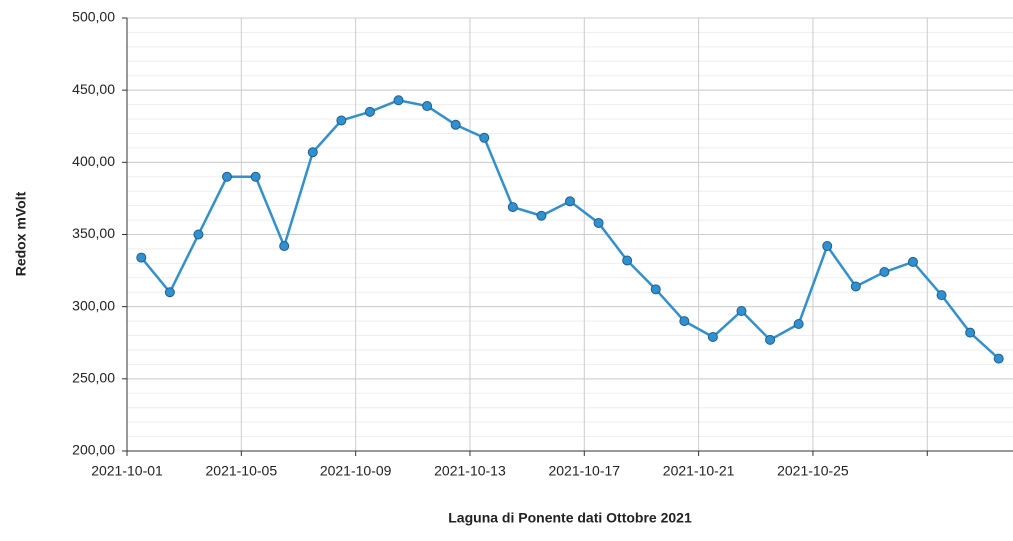  I want to click on x-tick-label: 2021-10-09, so click(356, 471).